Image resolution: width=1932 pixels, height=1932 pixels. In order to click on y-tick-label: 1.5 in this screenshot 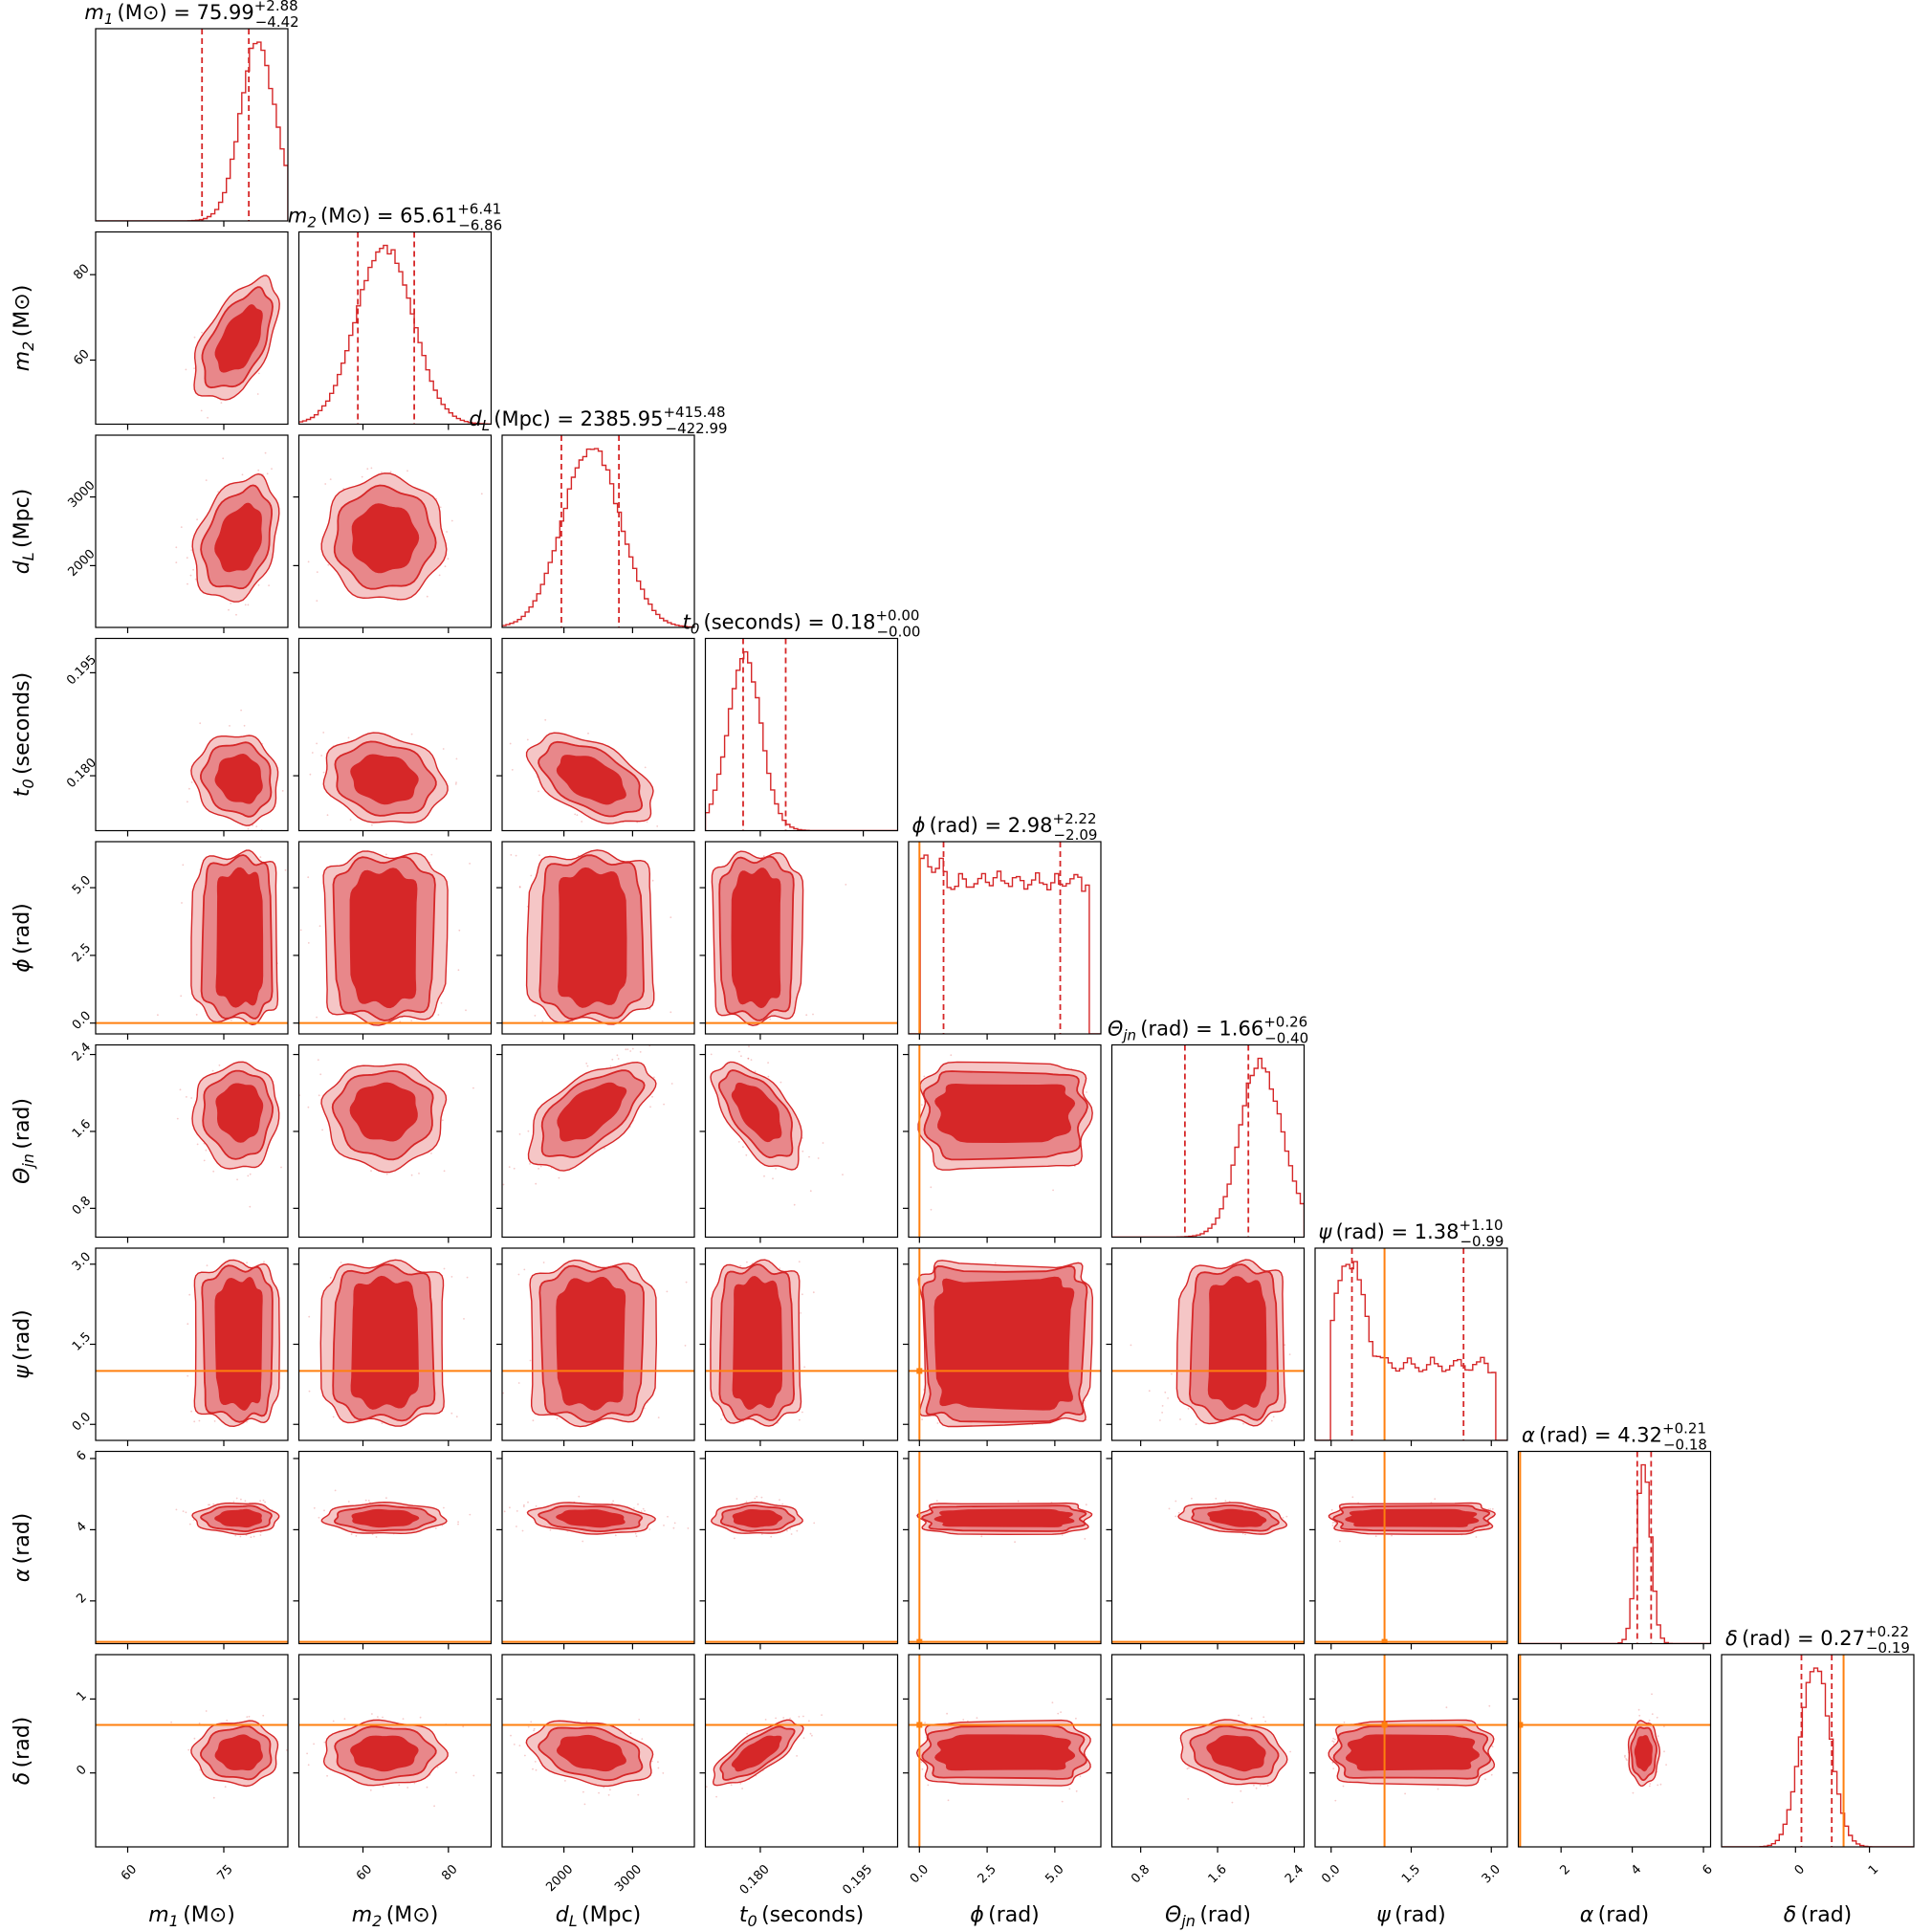, I will do `click(82, 1341)`.